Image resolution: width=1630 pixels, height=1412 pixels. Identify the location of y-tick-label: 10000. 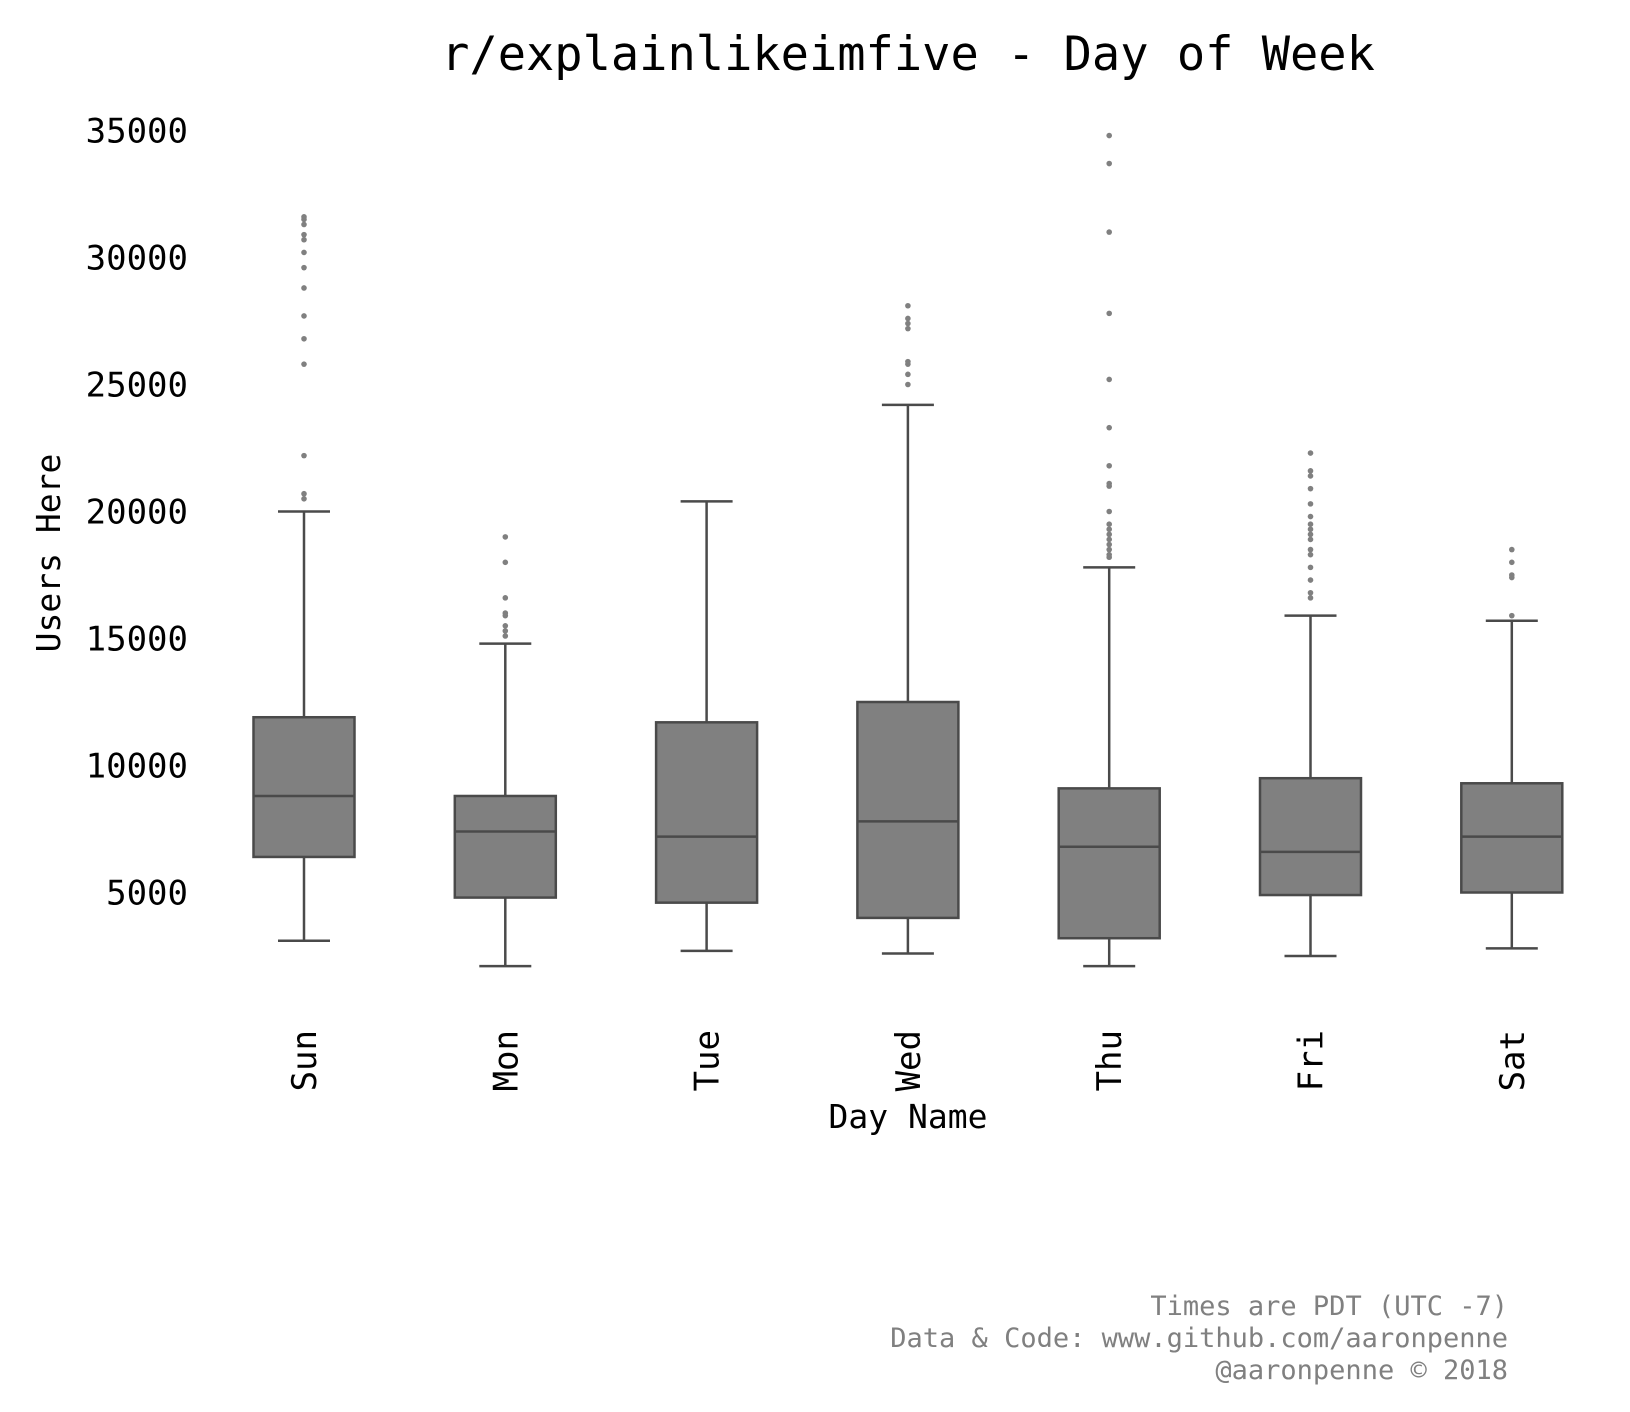
(137, 767).